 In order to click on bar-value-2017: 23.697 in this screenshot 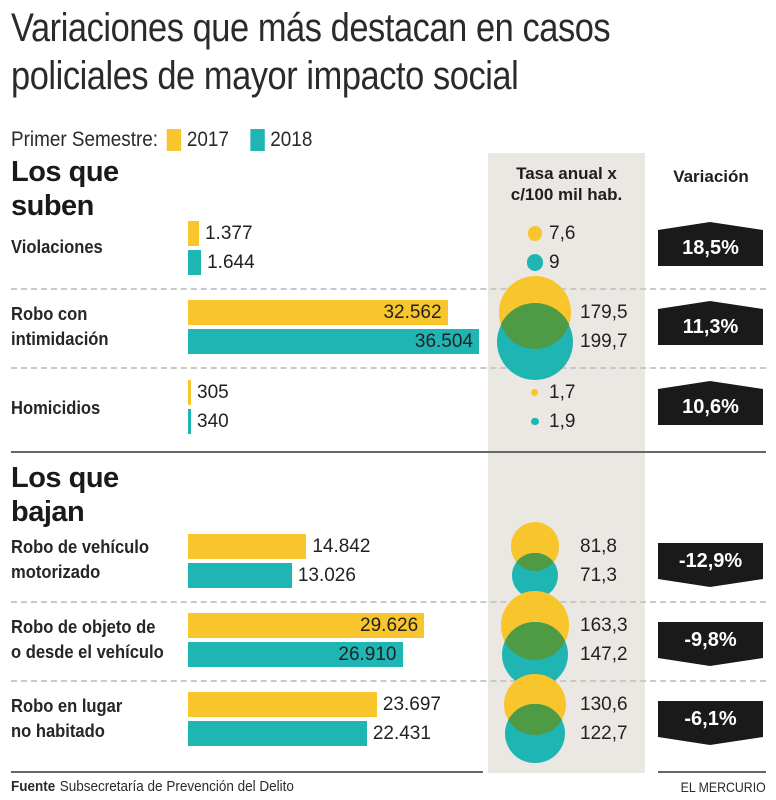, I will do `click(412, 704)`.